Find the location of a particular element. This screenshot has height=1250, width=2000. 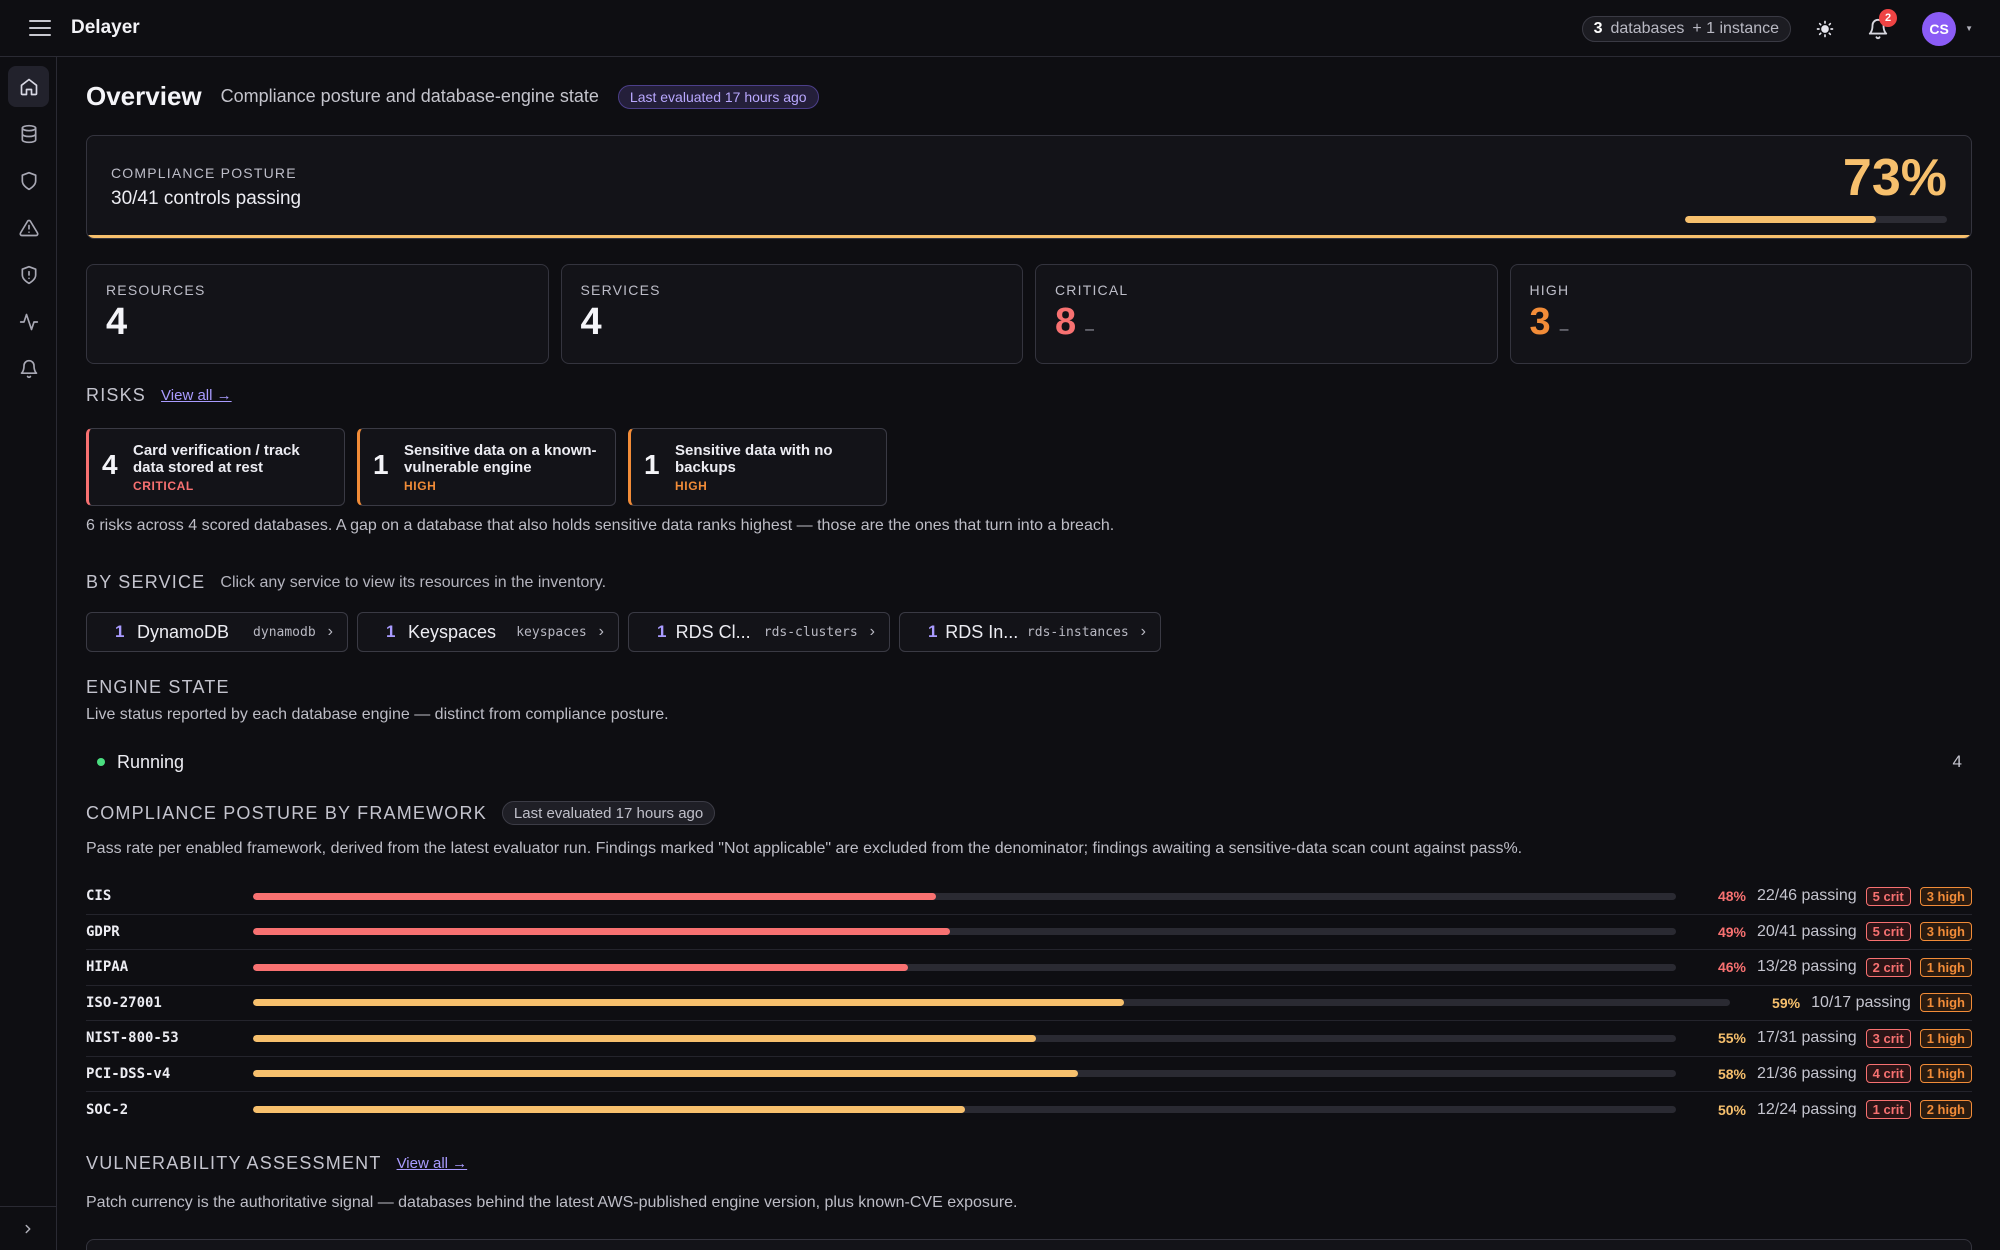

avatar: CS is located at coordinates (1939, 28).